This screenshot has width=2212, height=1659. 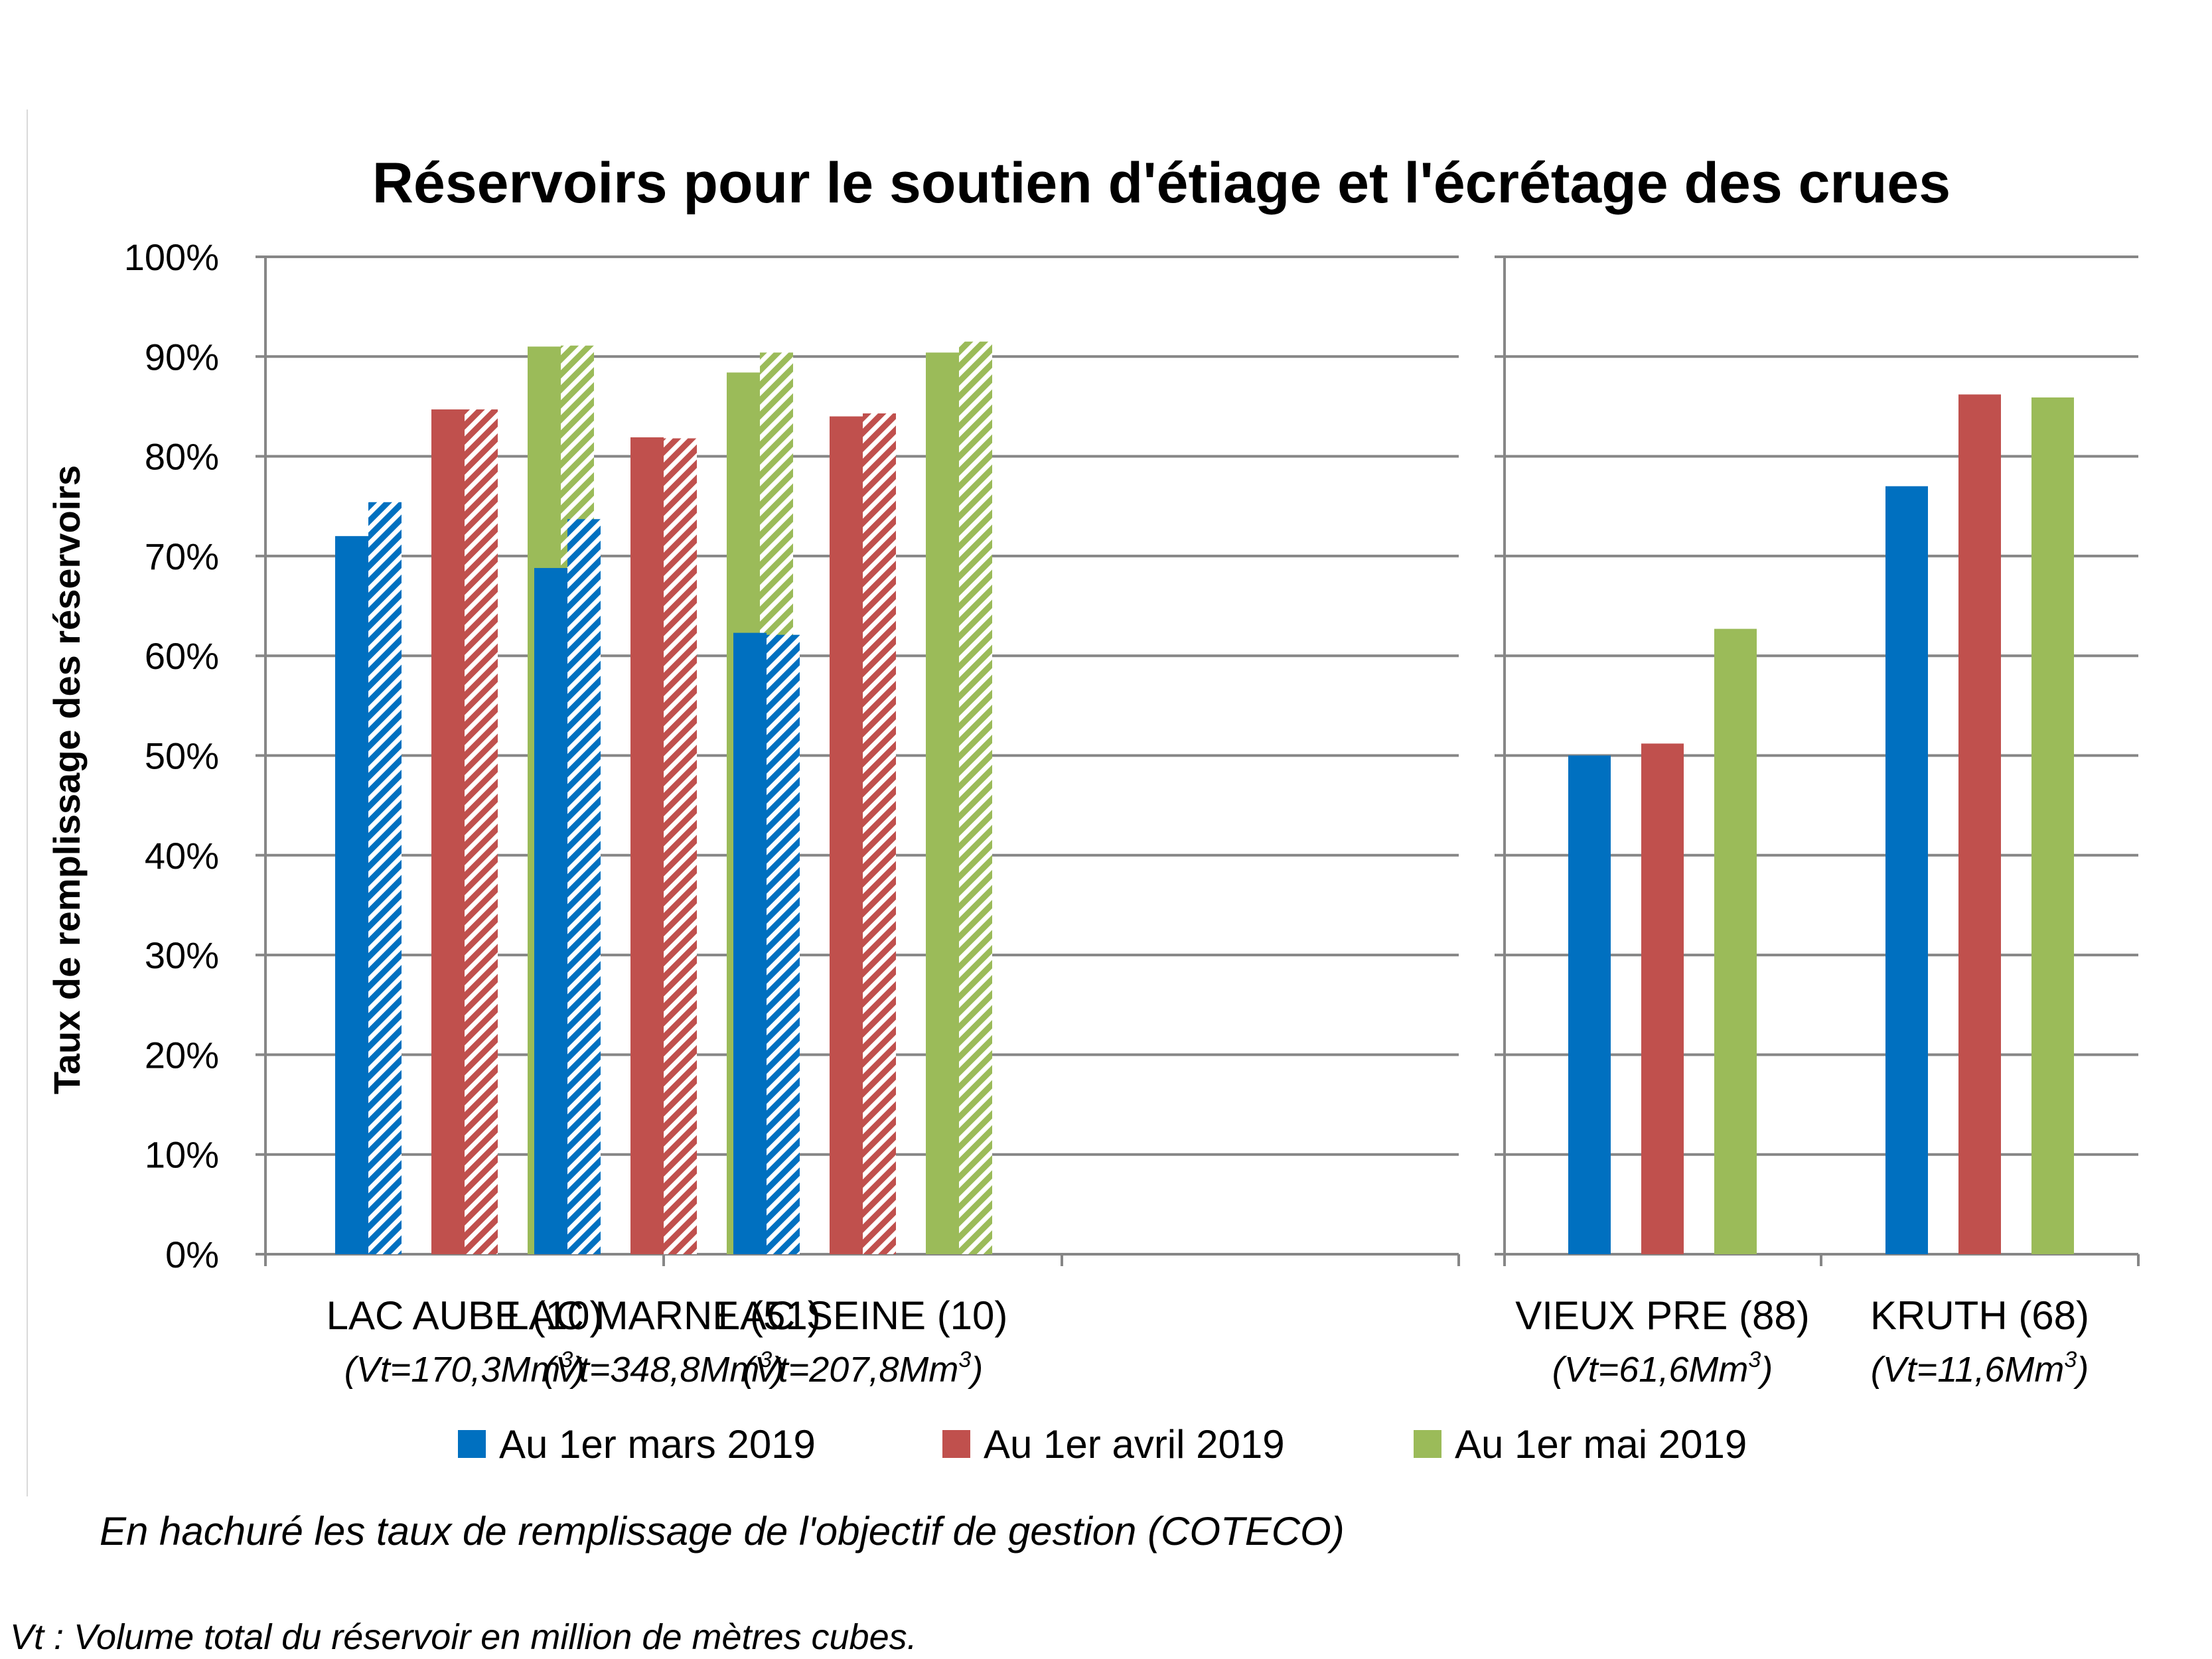 I want to click on bar-avril-cat0, so click(x=448, y=831).